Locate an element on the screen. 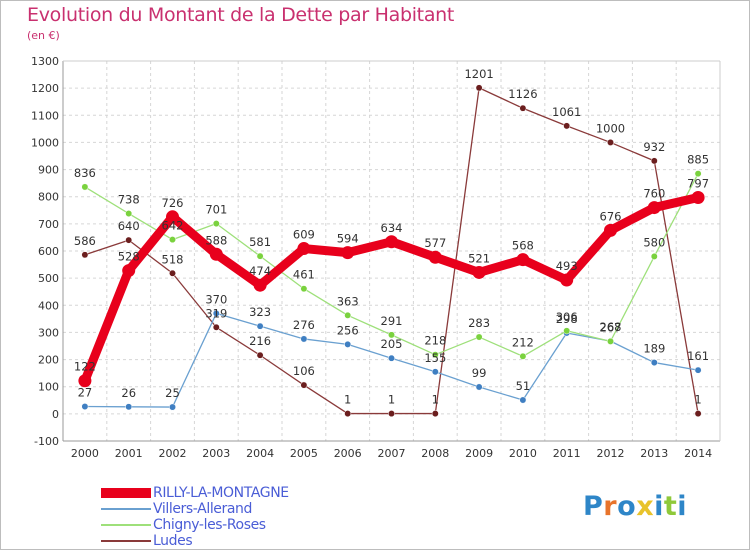 The height and width of the screenshot is (550, 750). data-label: 26 is located at coordinates (128, 393).